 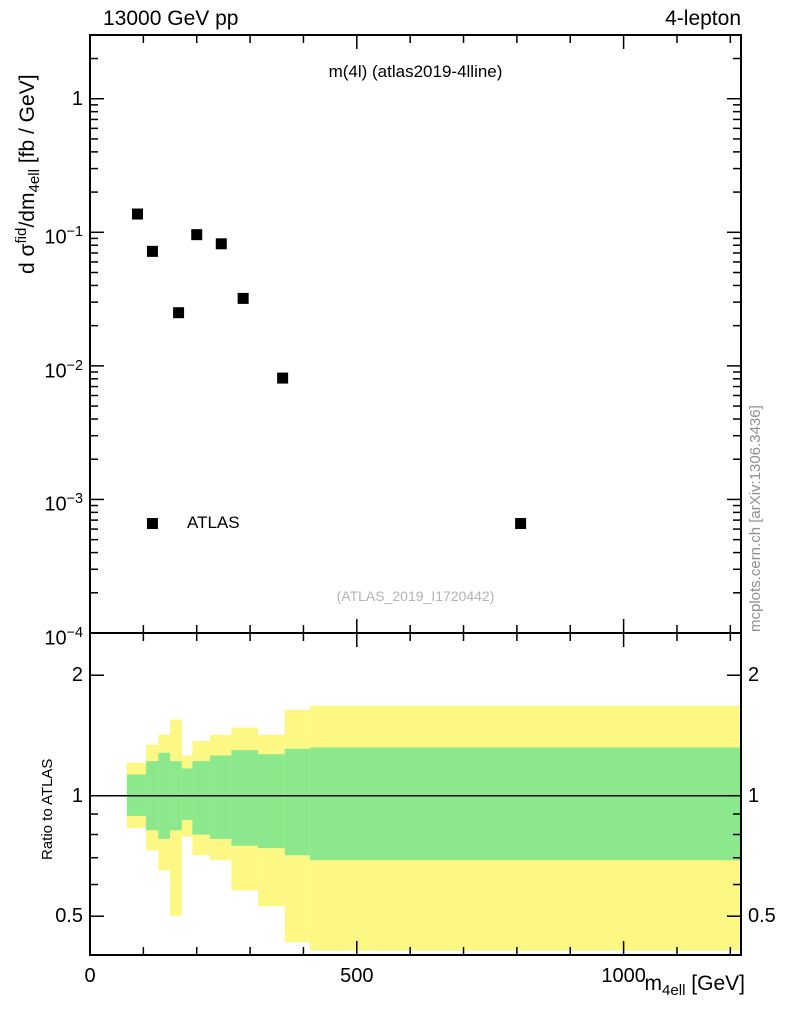 What do you see at coordinates (715, 983) in the screenshot?
I see `x-label-post: [GeV]` at bounding box center [715, 983].